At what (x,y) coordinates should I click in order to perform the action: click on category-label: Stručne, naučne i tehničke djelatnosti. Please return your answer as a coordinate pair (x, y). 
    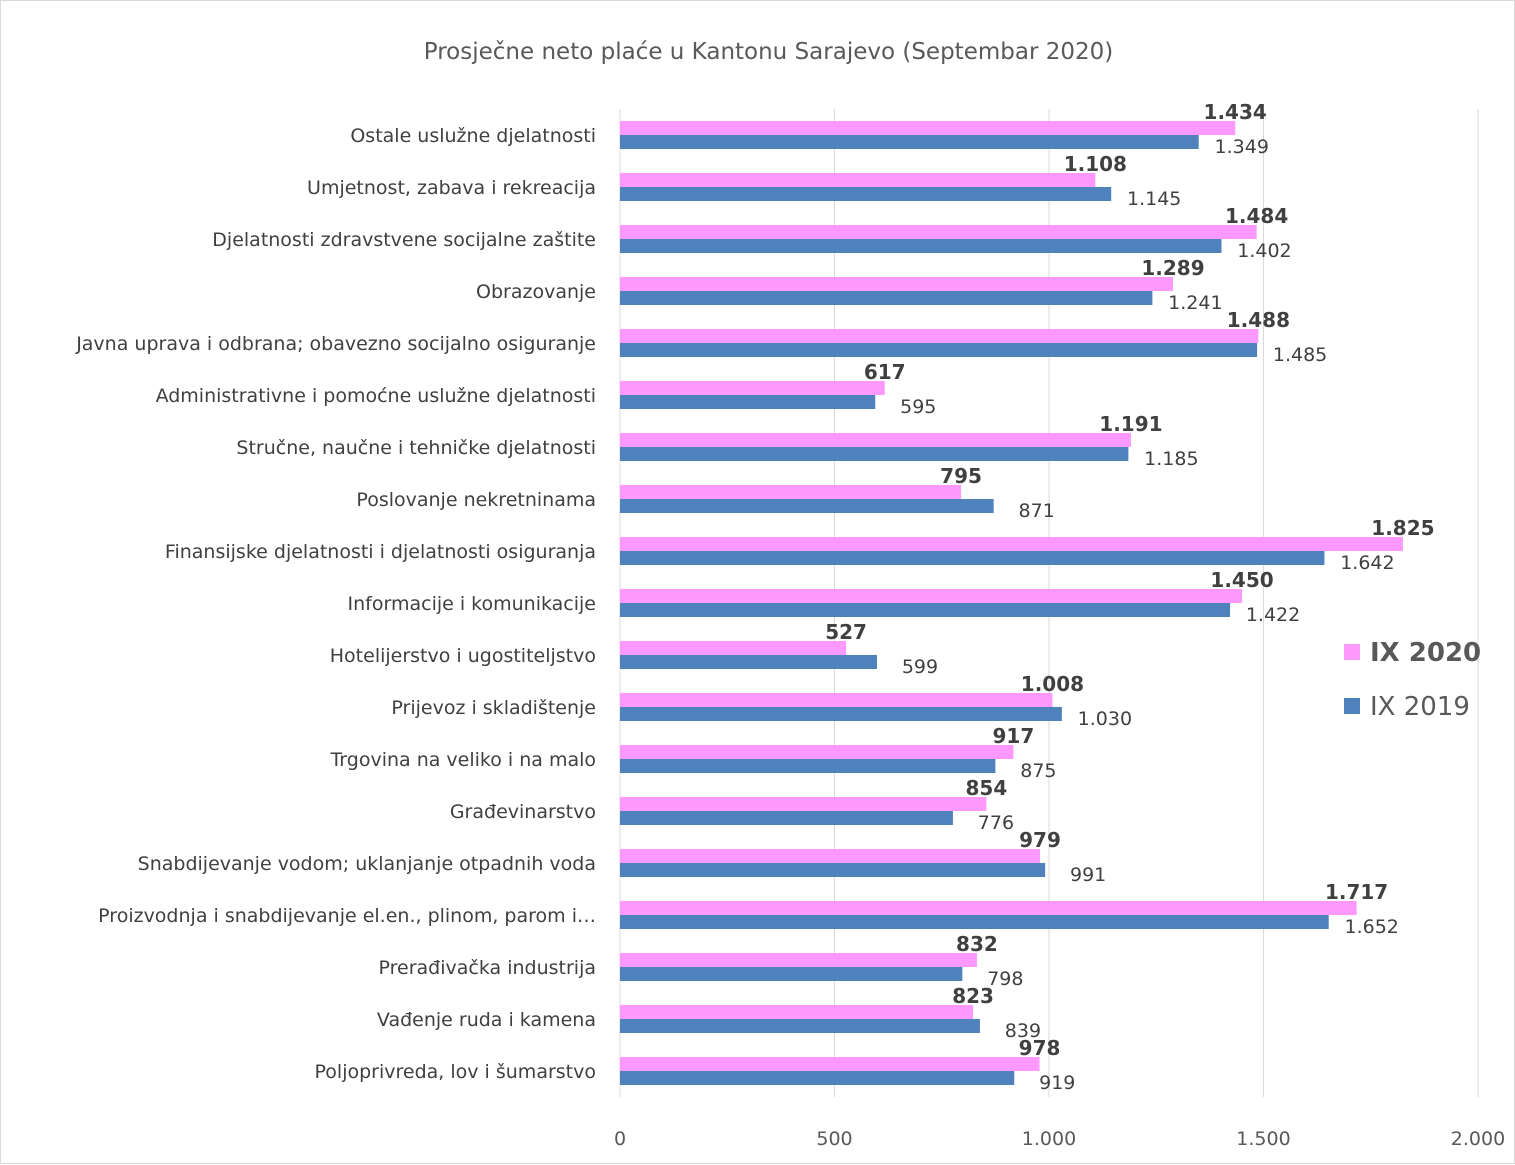
    Looking at the image, I should click on (416, 448).